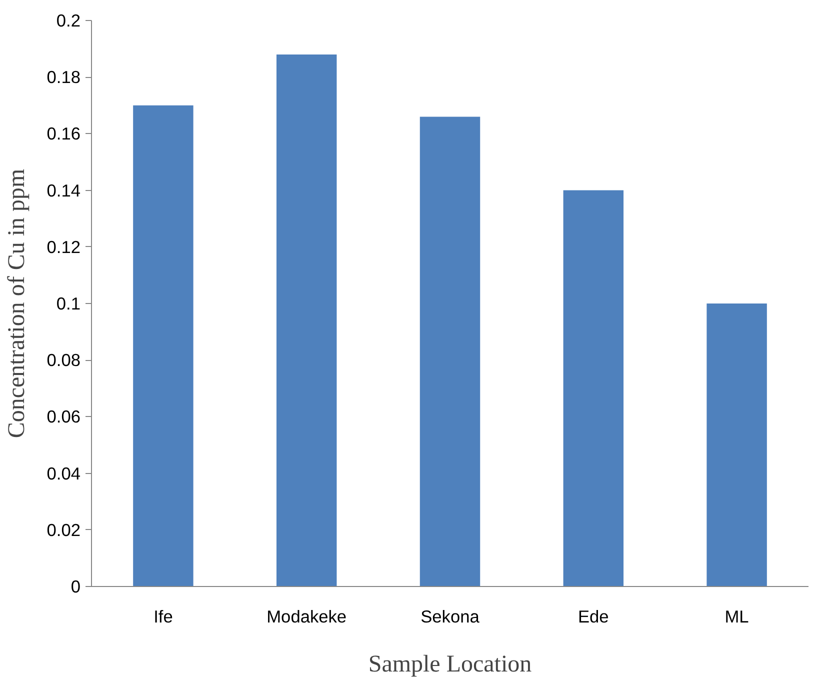 The image size is (838, 680). I want to click on y-tick-label: 0.08, so click(63, 360).